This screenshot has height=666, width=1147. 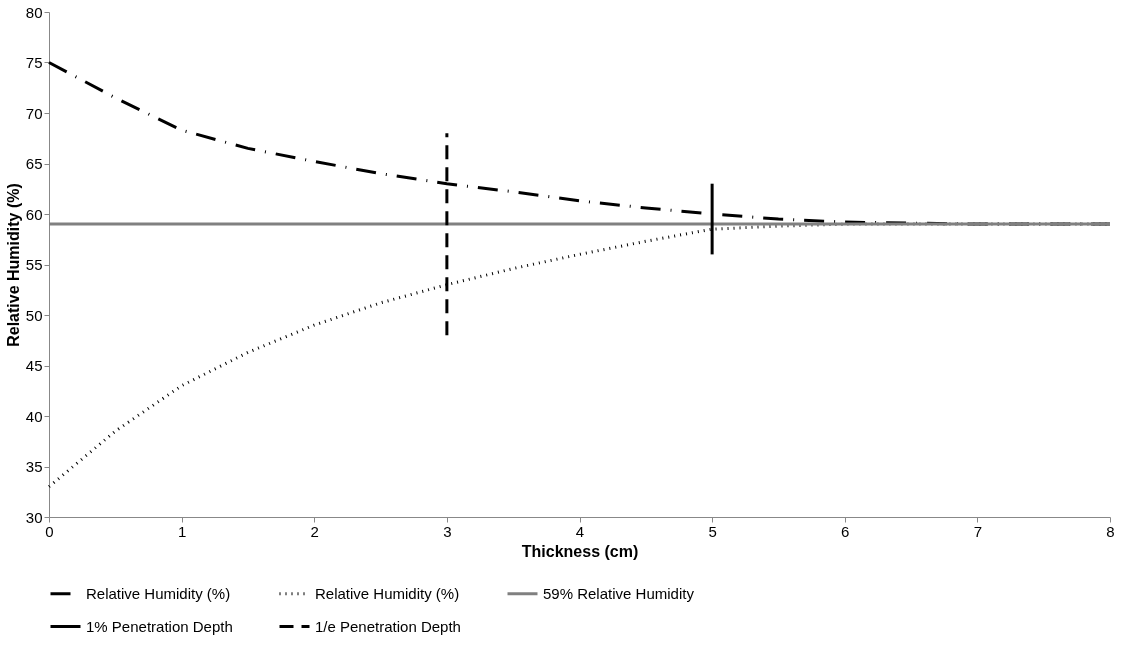 What do you see at coordinates (34, 163) in the screenshot?
I see `y-tick-label: 65` at bounding box center [34, 163].